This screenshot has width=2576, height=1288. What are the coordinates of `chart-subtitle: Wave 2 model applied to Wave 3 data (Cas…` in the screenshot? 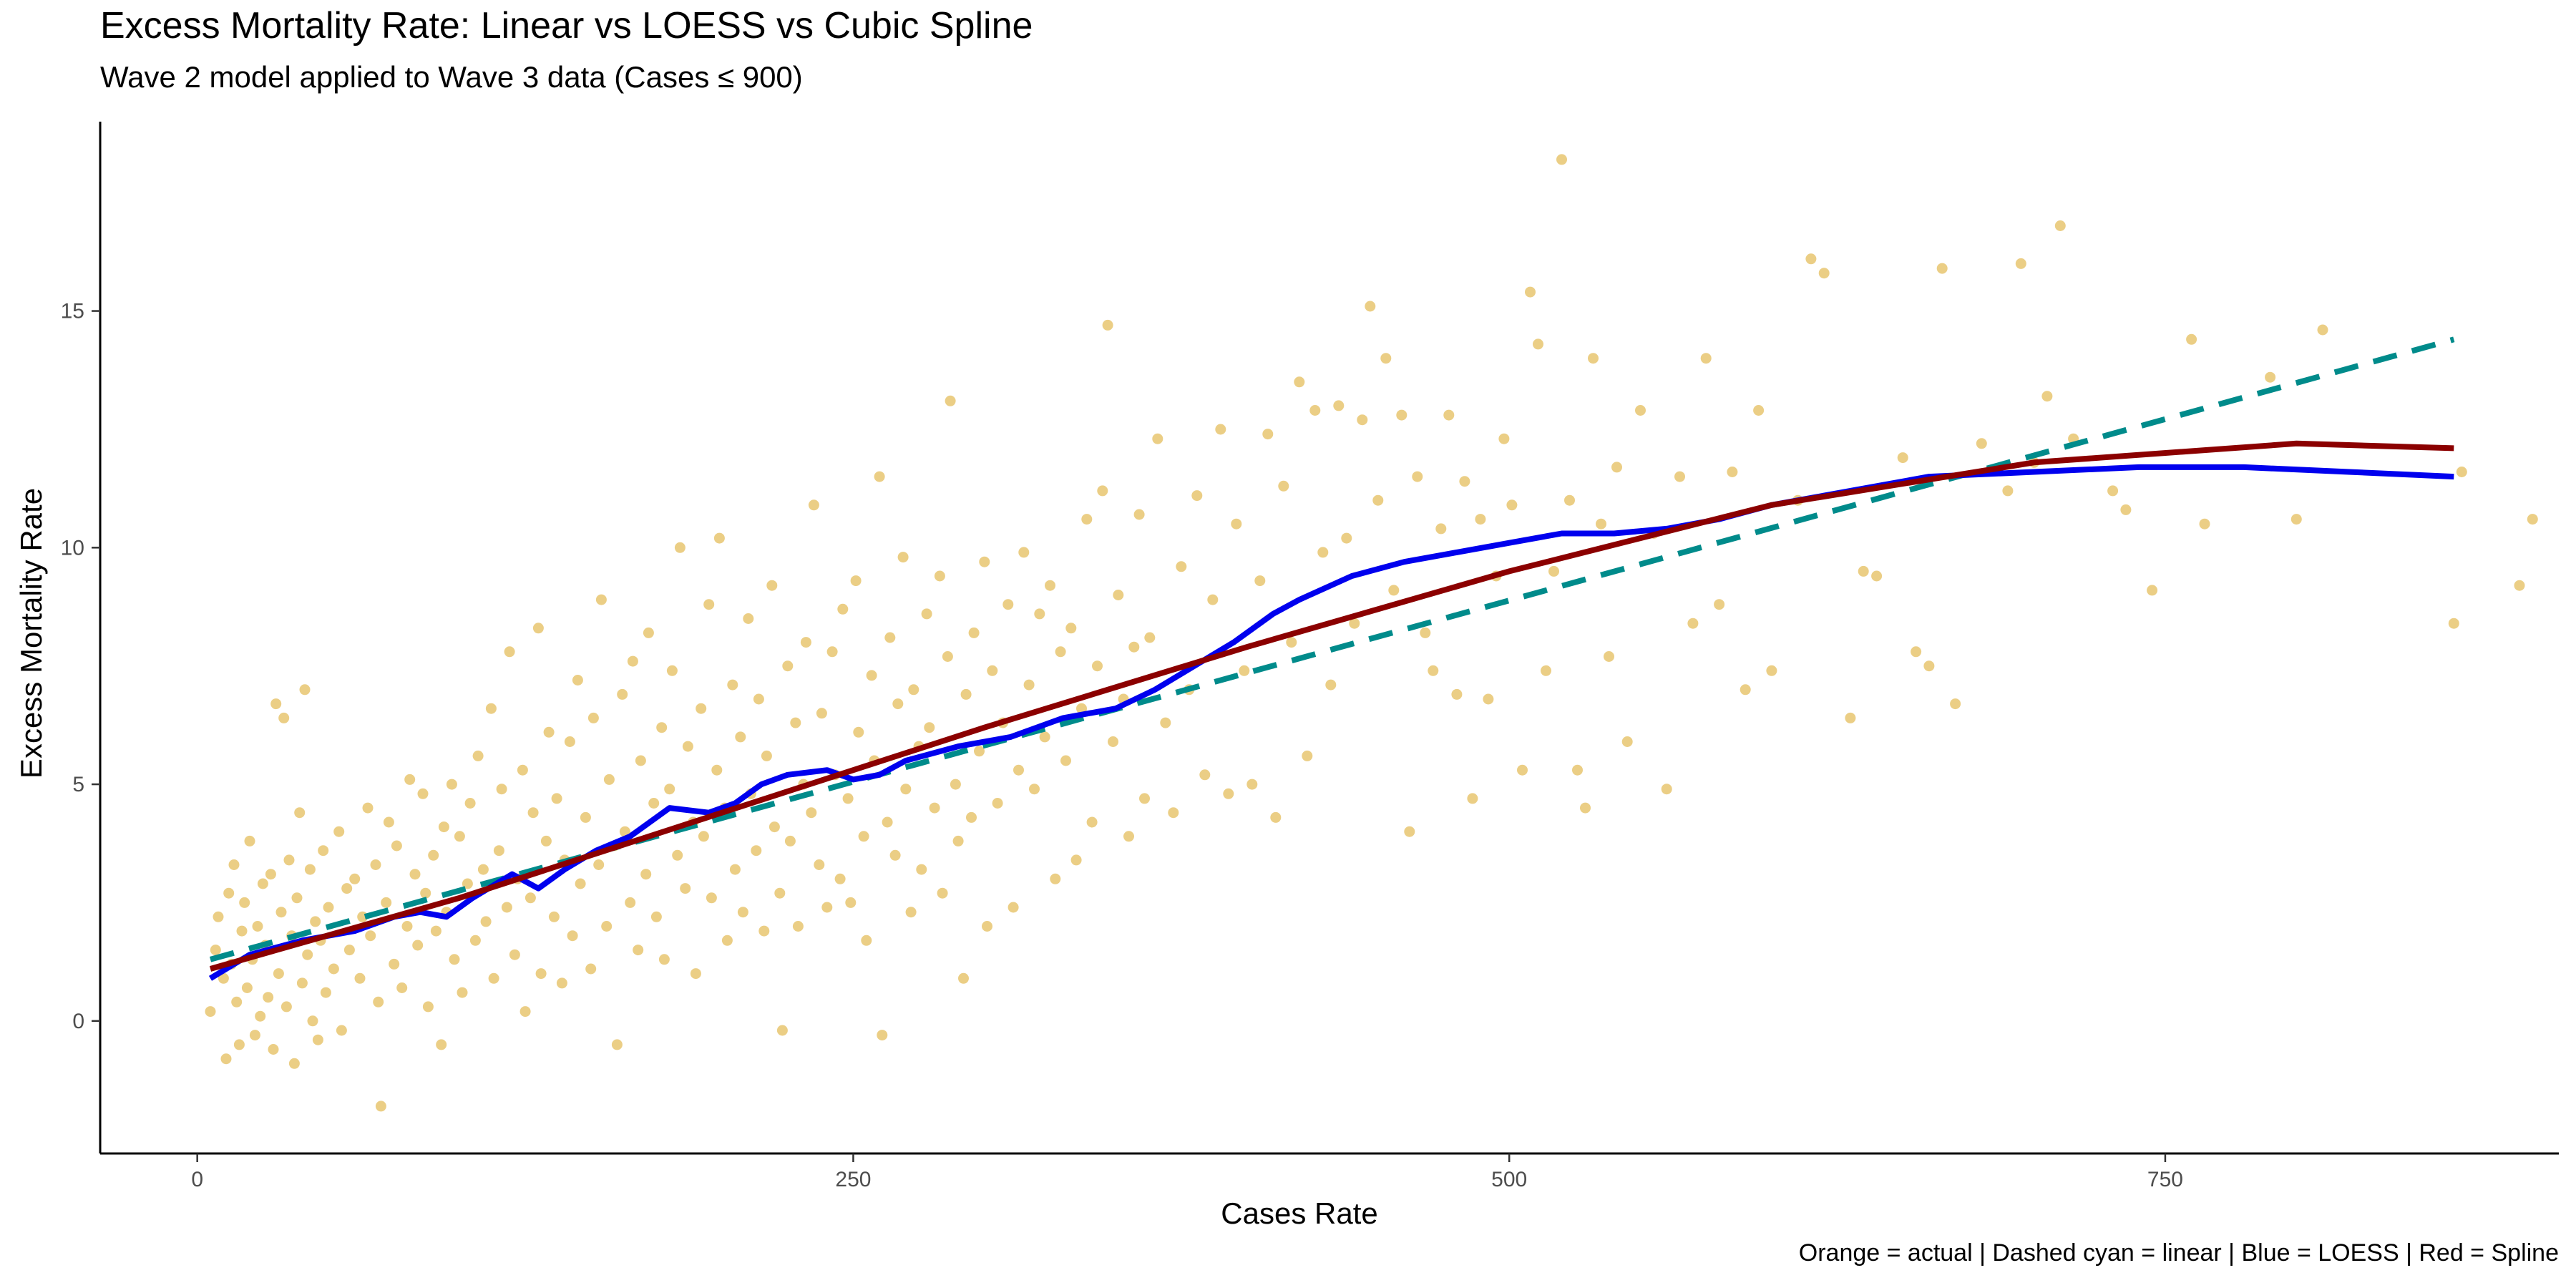 It's located at (451, 77).